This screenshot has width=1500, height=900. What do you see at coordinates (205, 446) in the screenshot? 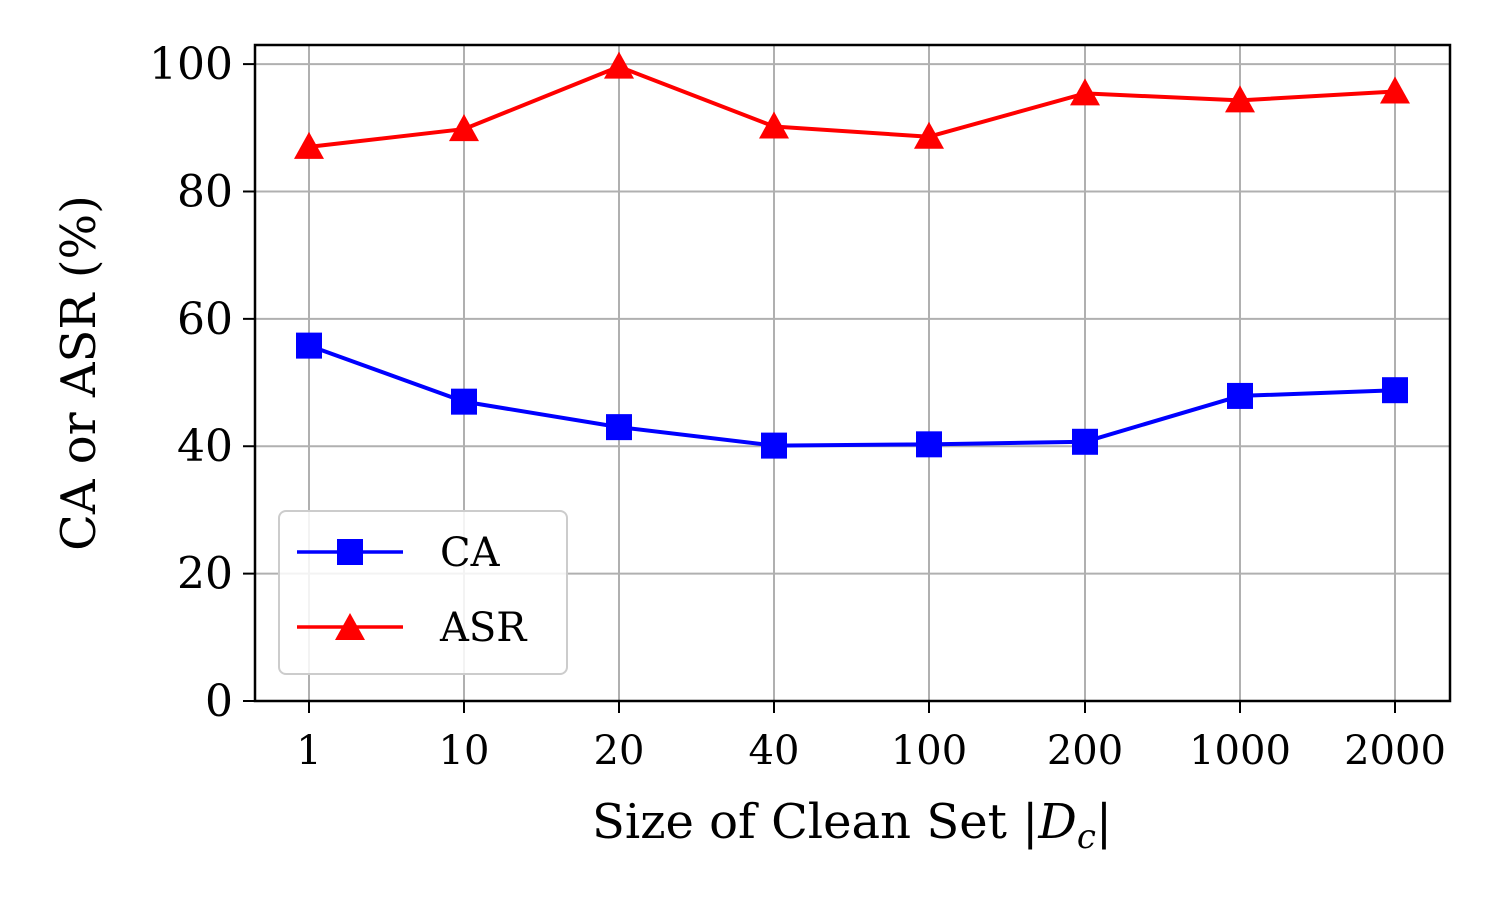
I see `y-tick-label: 40` at bounding box center [205, 446].